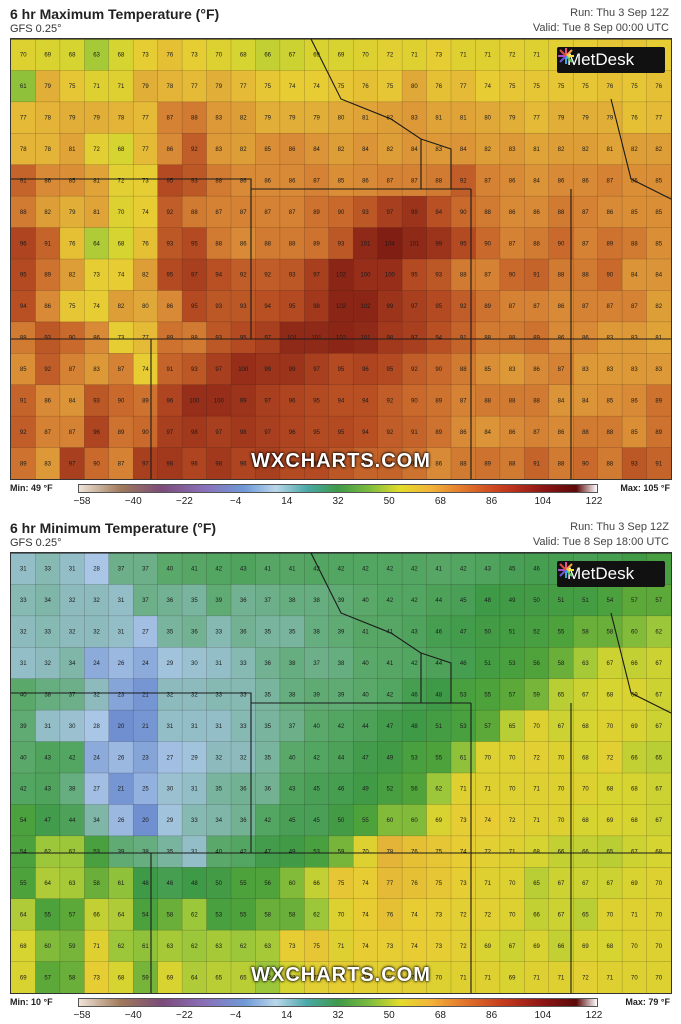 The image size is (681, 1024). What do you see at coordinates (414, 307) in the screenshot?
I see `temperature-value: 97` at bounding box center [414, 307].